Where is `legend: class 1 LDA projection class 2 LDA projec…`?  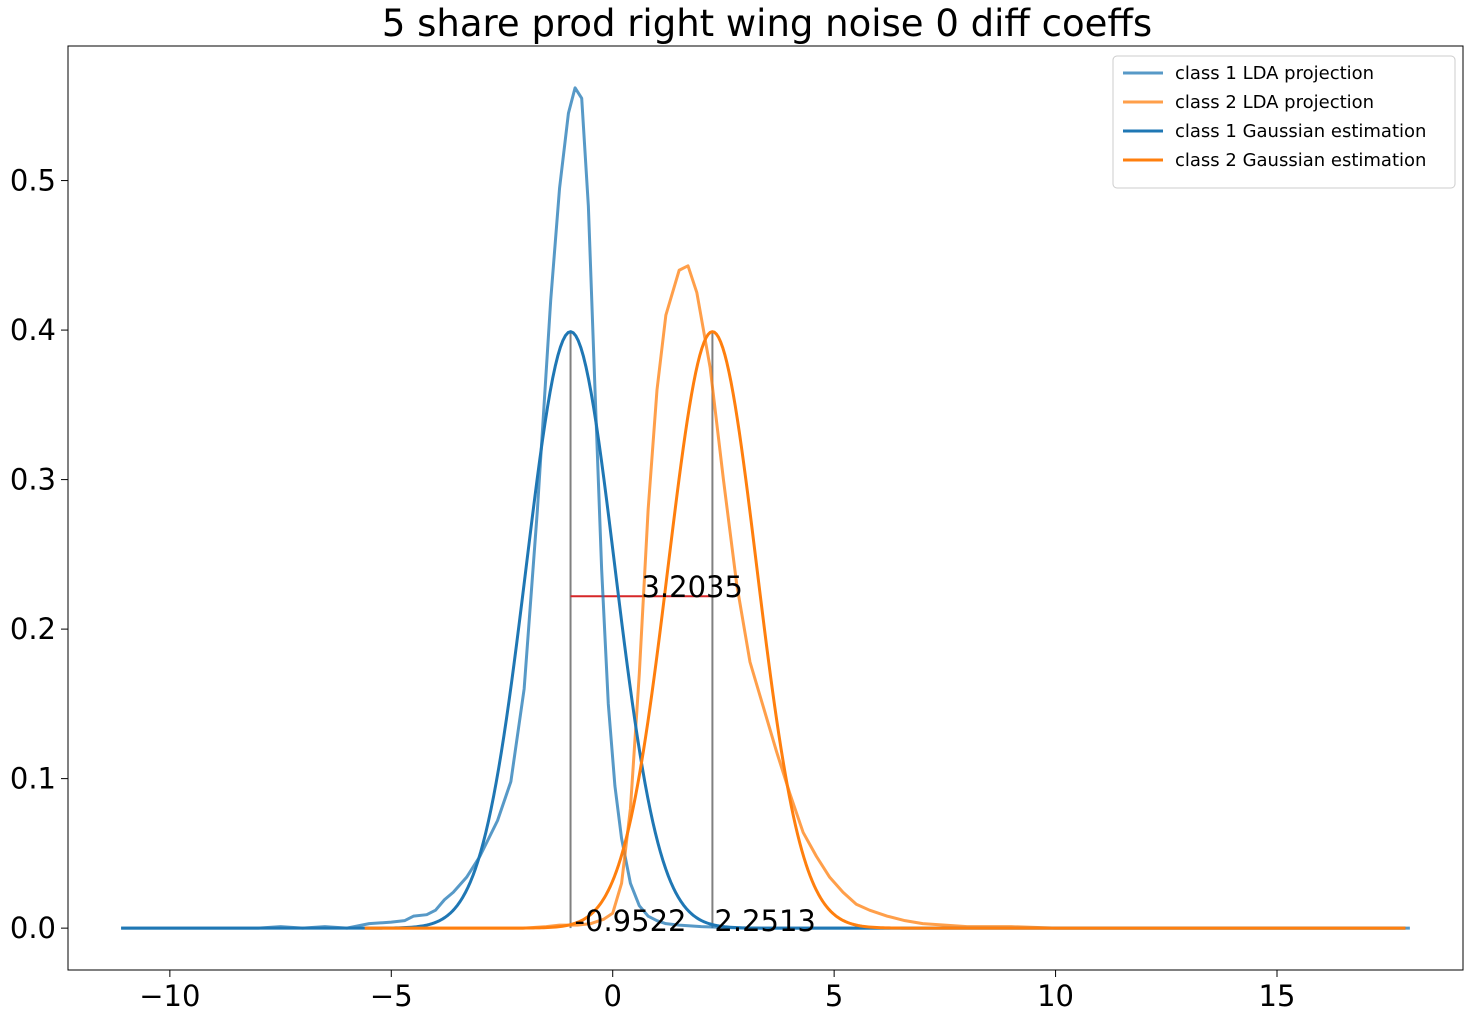 legend: class 1 LDA projection class 2 LDA projec… is located at coordinates (1284, 122).